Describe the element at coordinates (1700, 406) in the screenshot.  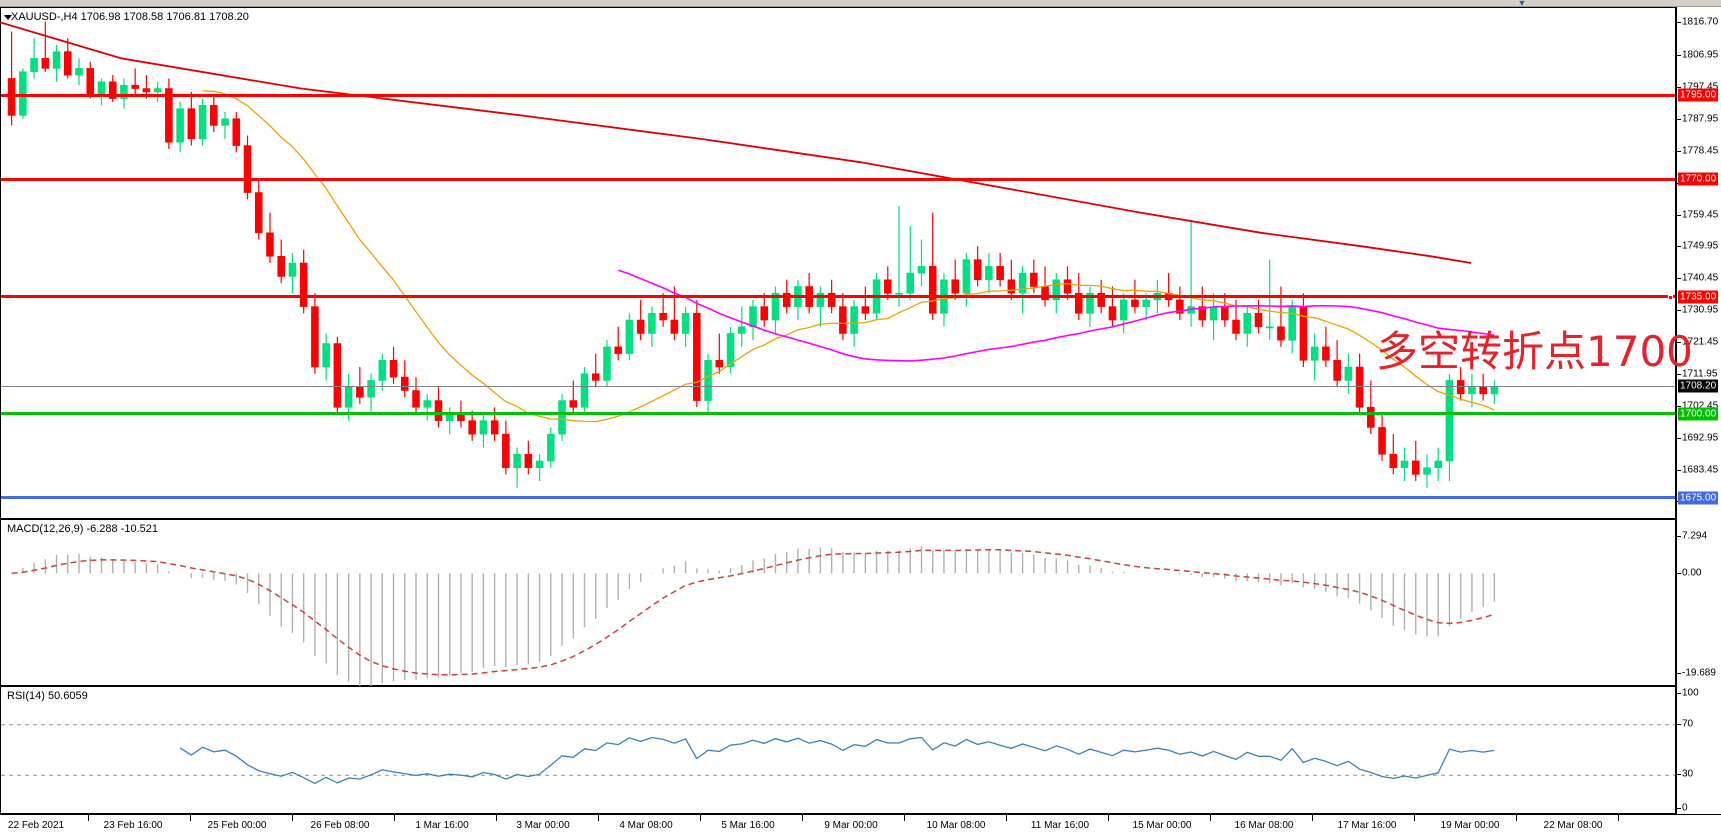
I see `price-axis-label: 1702.45` at that location.